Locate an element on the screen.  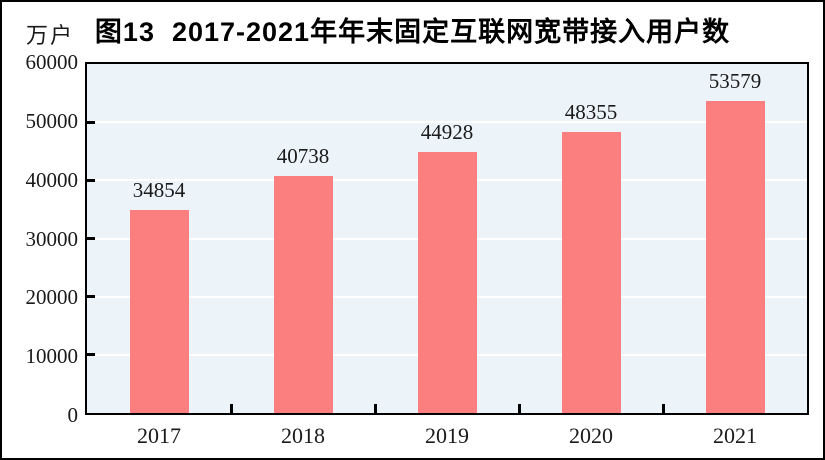
y-axis-label-30000: 30000 is located at coordinates (52, 238).